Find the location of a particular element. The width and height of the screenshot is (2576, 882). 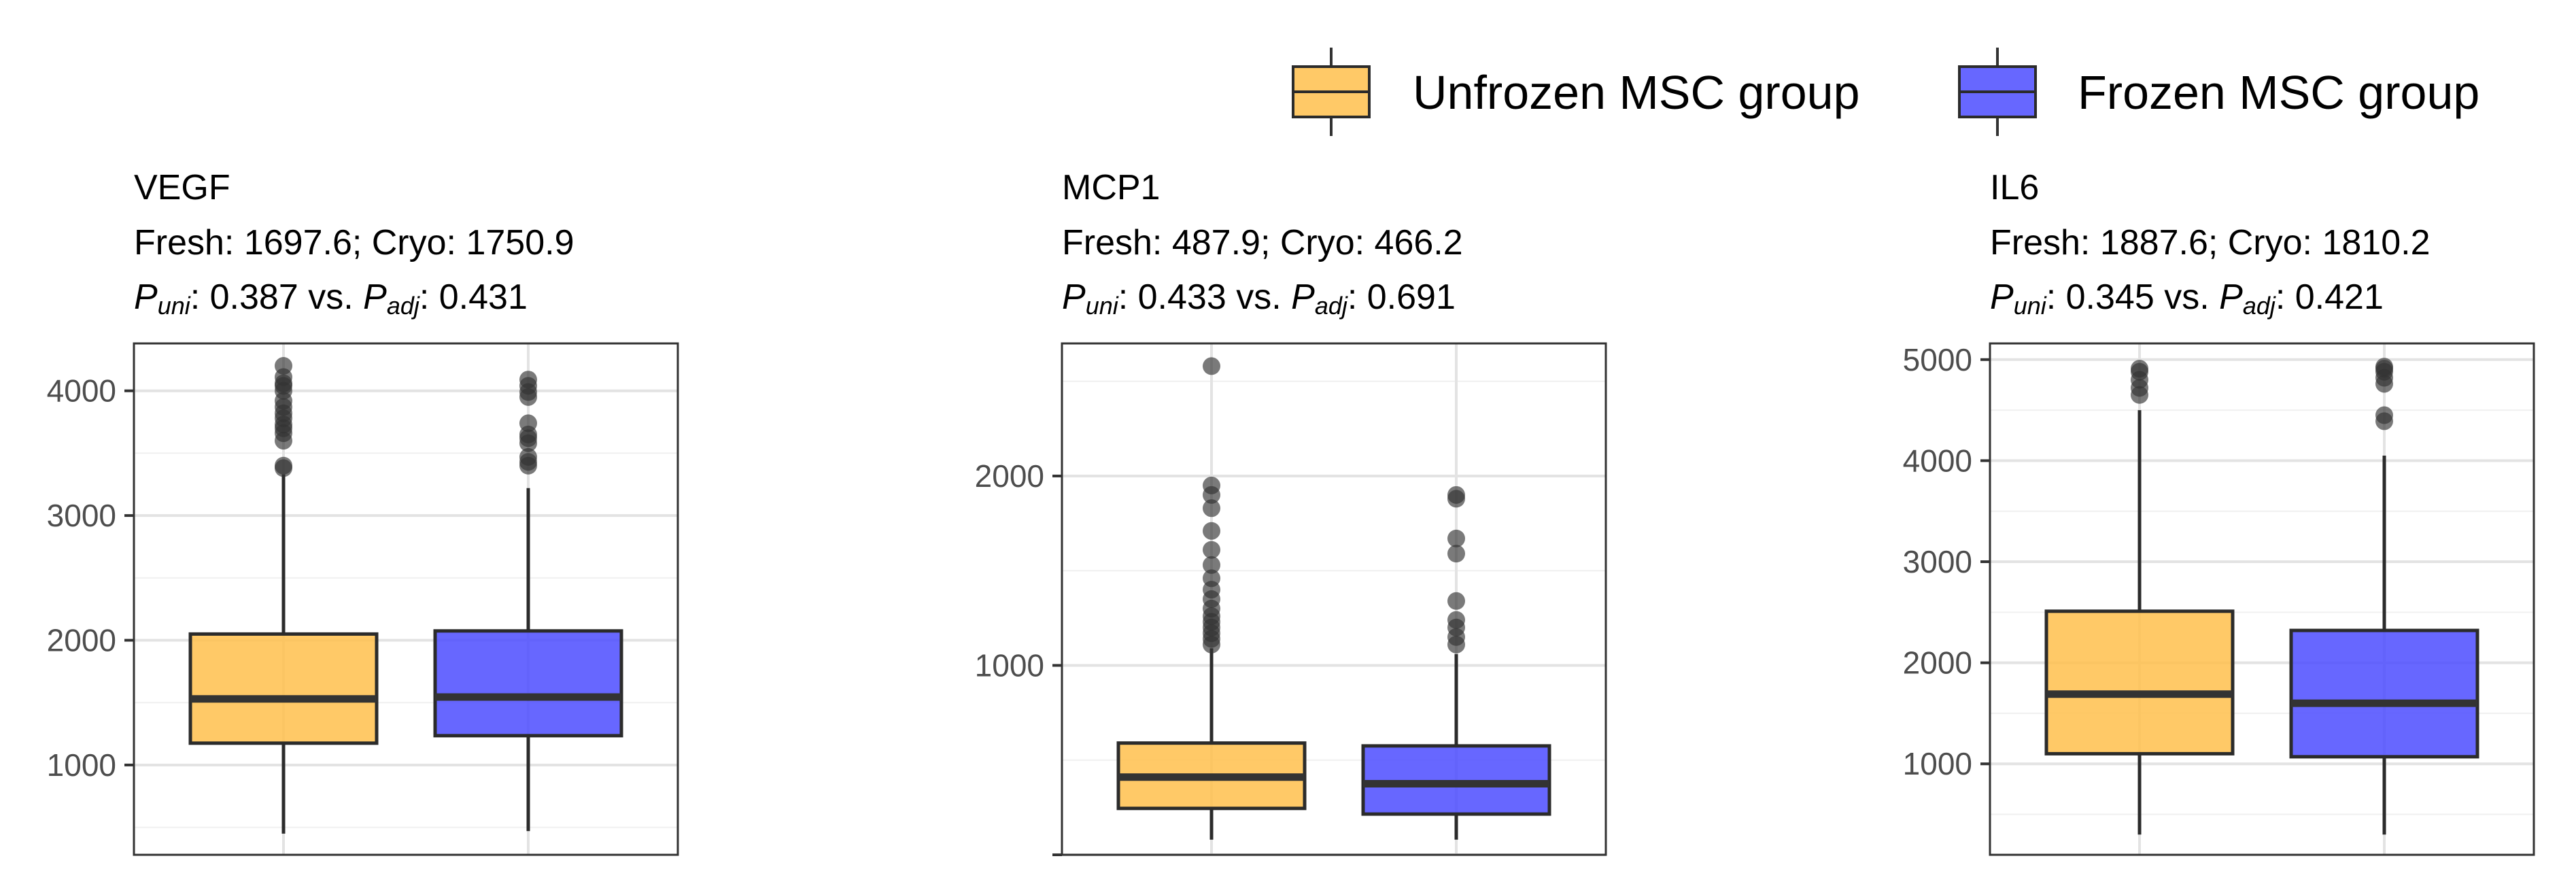

p-adj-value: 0.431 is located at coordinates (483, 297).